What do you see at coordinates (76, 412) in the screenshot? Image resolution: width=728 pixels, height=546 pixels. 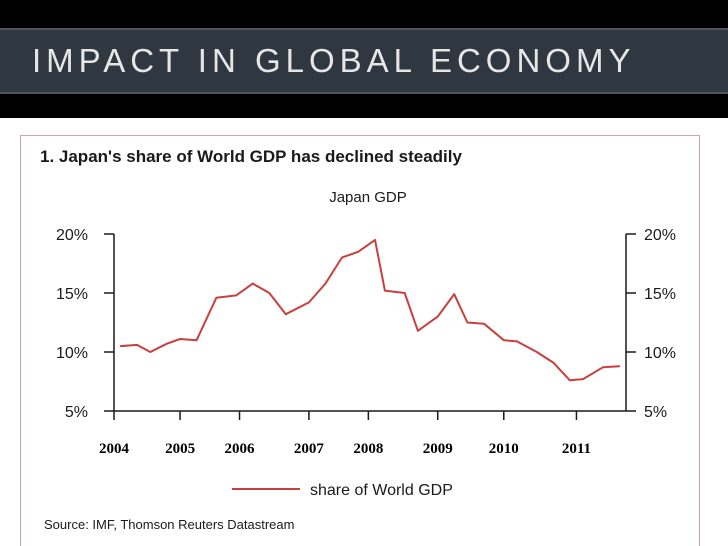 I see `y-tick-label-left: 5%` at bounding box center [76, 412].